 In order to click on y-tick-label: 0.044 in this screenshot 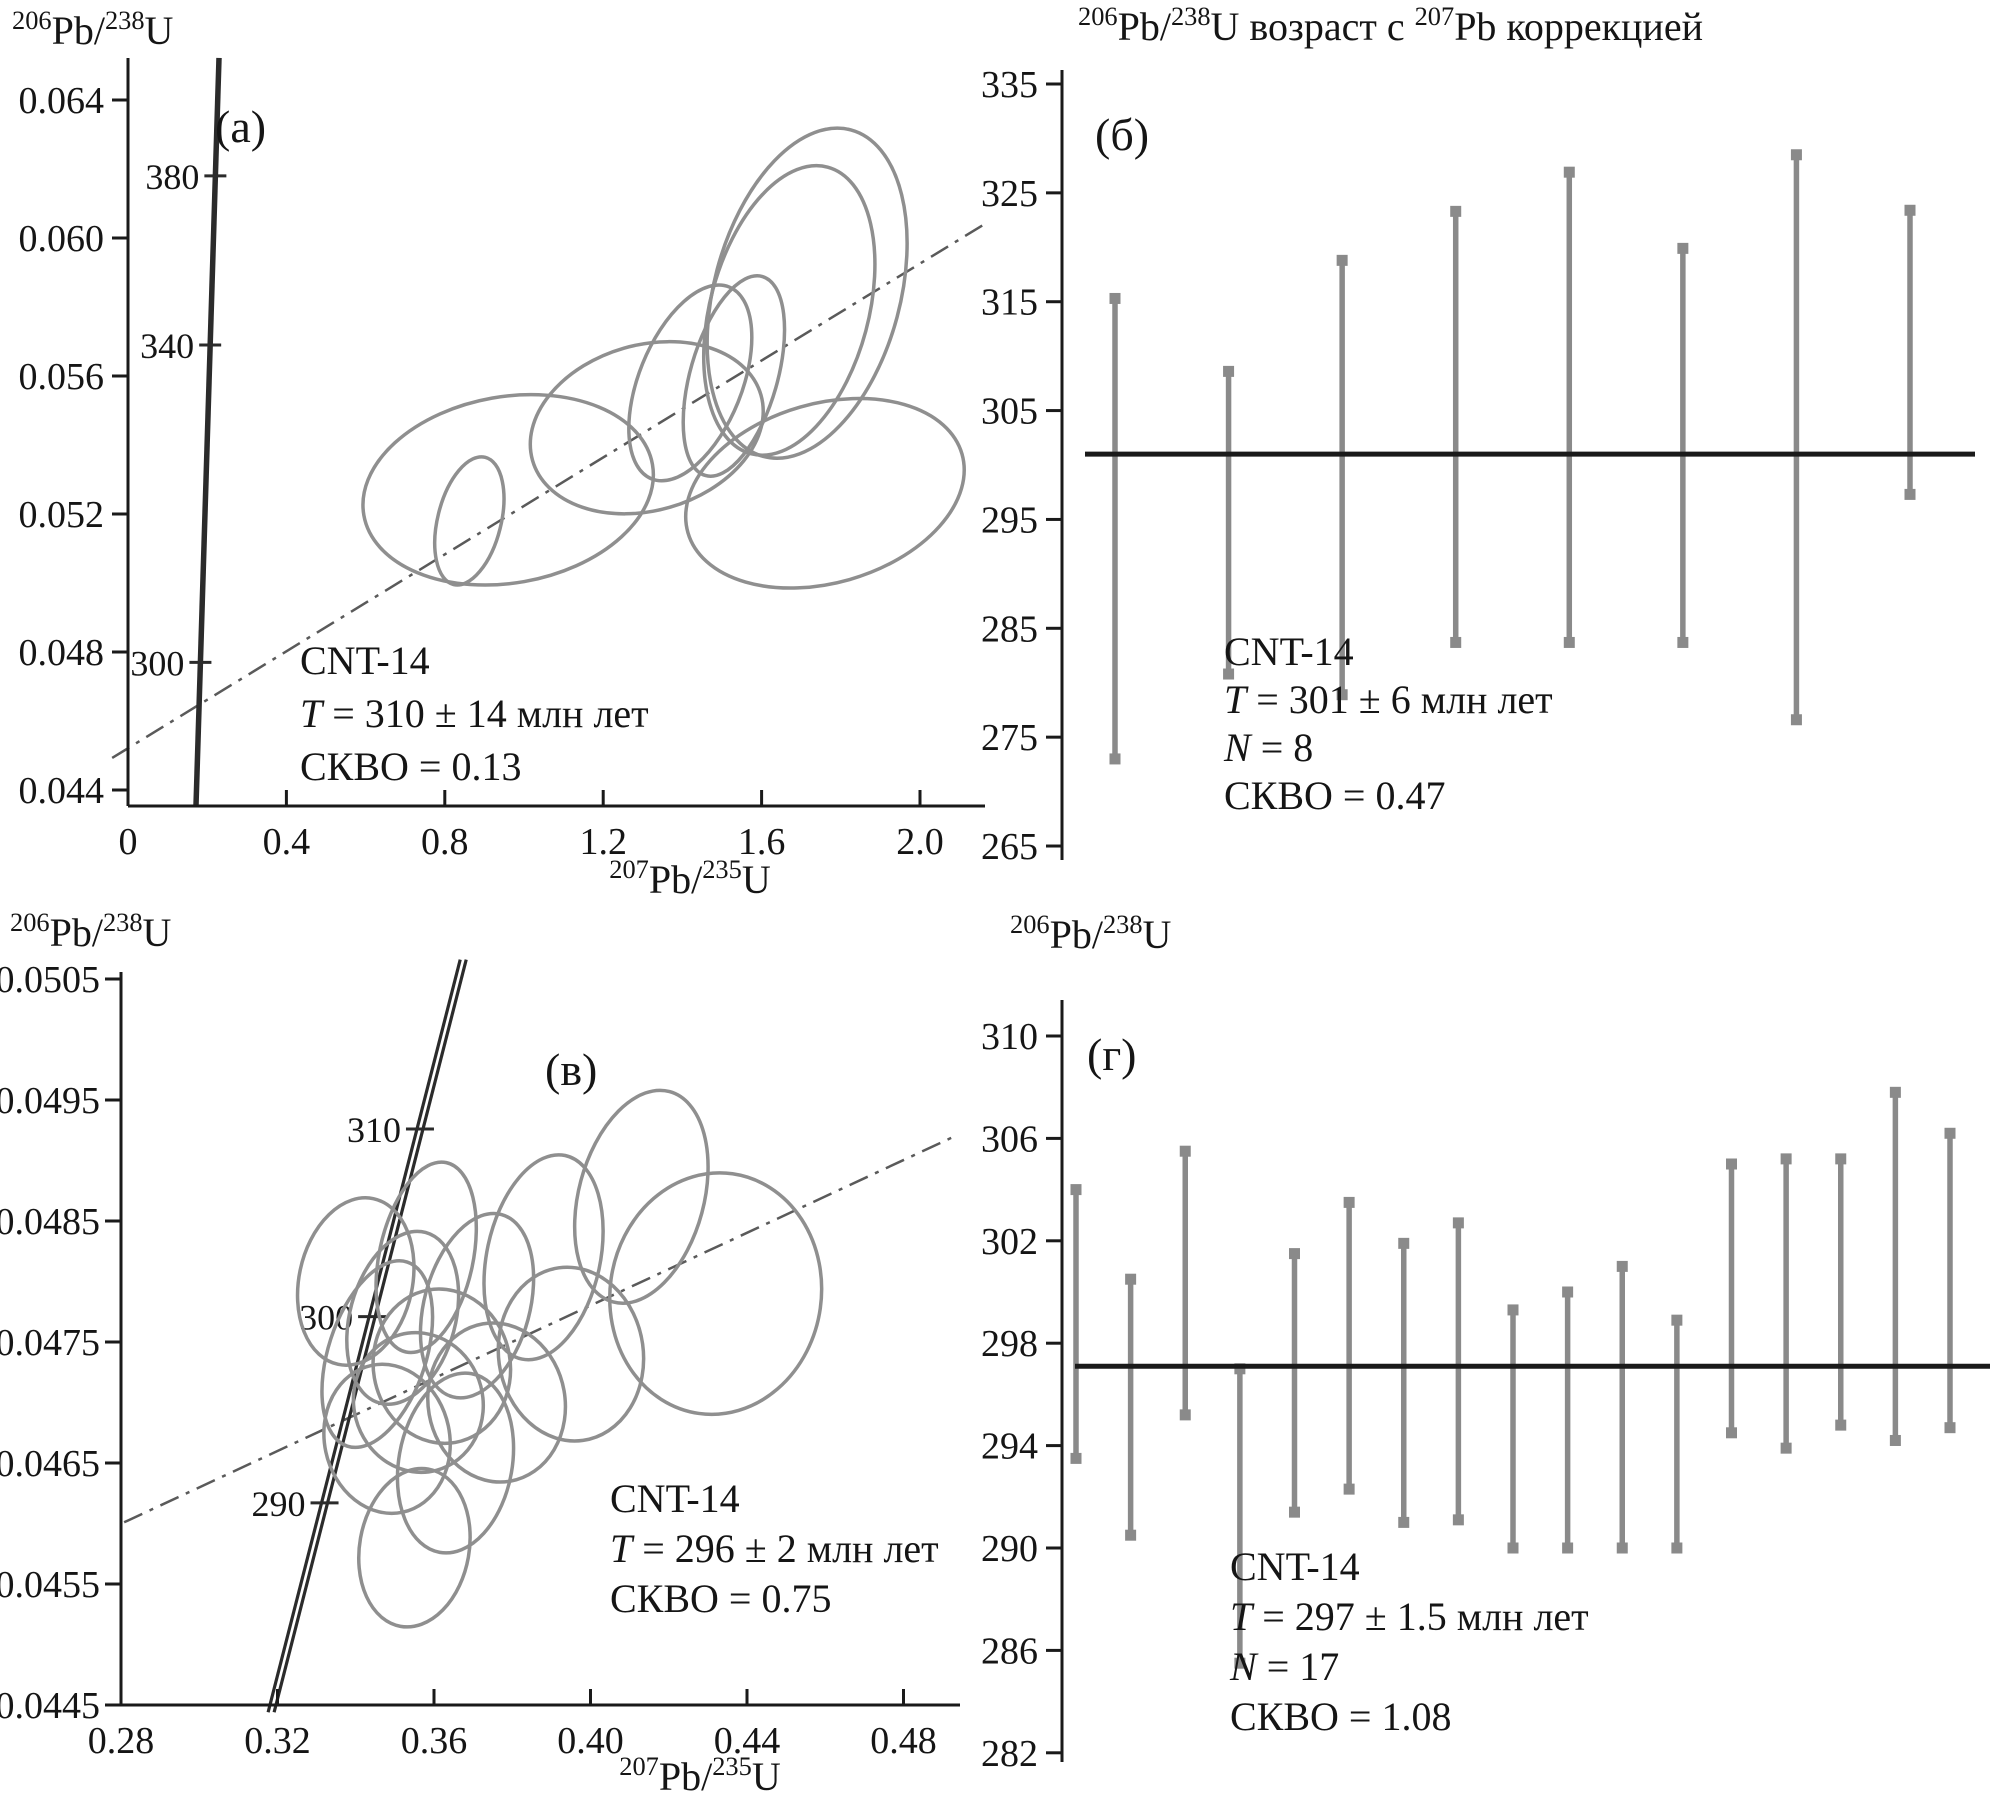, I will do `click(62, 791)`.